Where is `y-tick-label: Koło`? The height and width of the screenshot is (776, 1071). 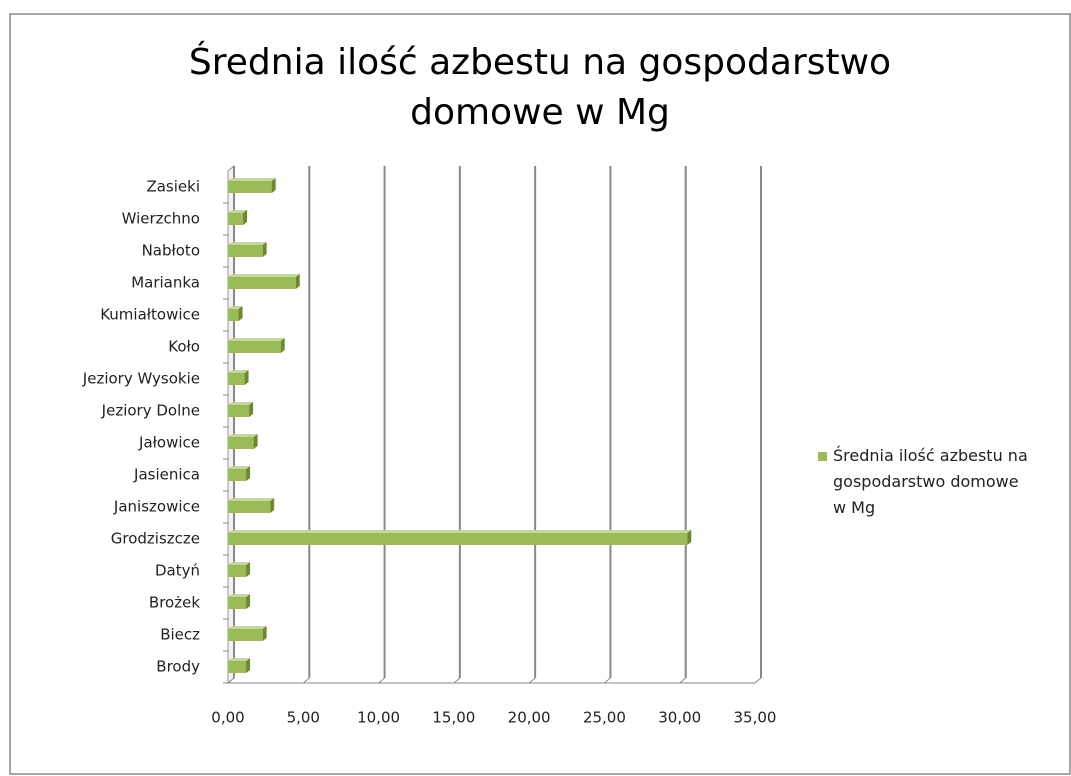 y-tick-label: Koło is located at coordinates (184, 347).